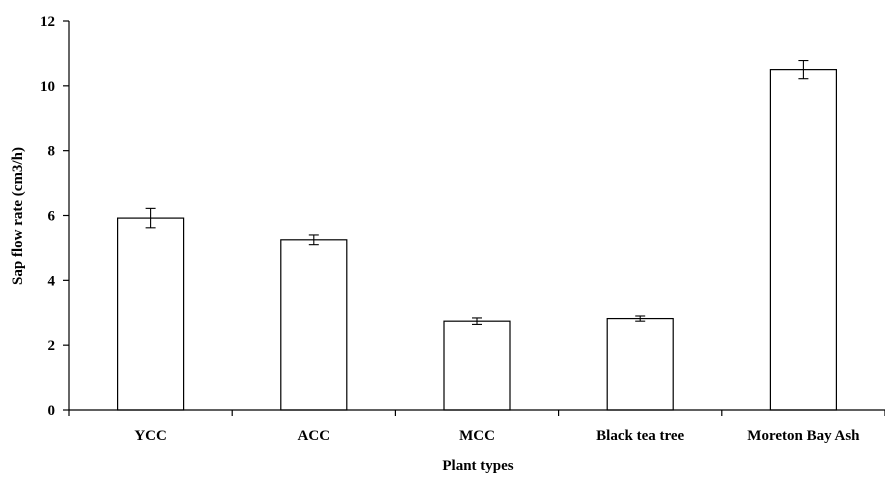 The height and width of the screenshot is (479, 885). What do you see at coordinates (477, 436) in the screenshot?
I see `x-category-label: MCC` at bounding box center [477, 436].